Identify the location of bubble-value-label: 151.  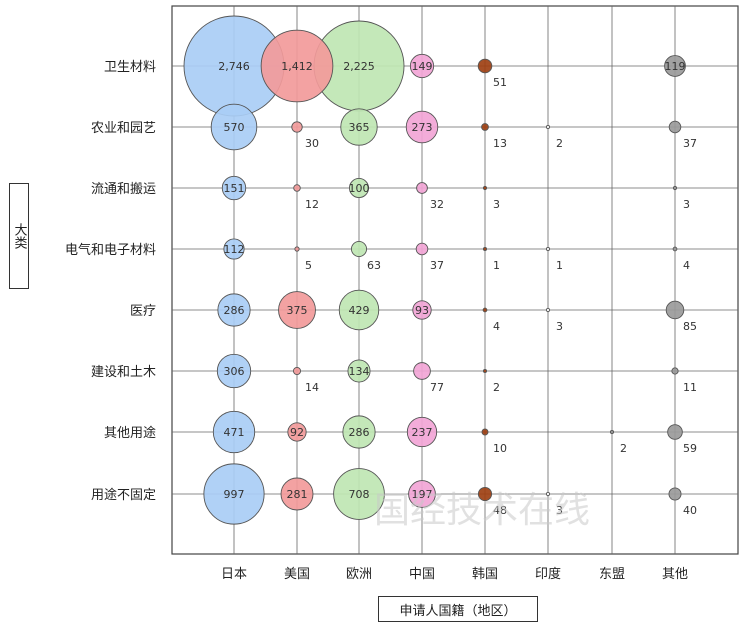
(234, 188).